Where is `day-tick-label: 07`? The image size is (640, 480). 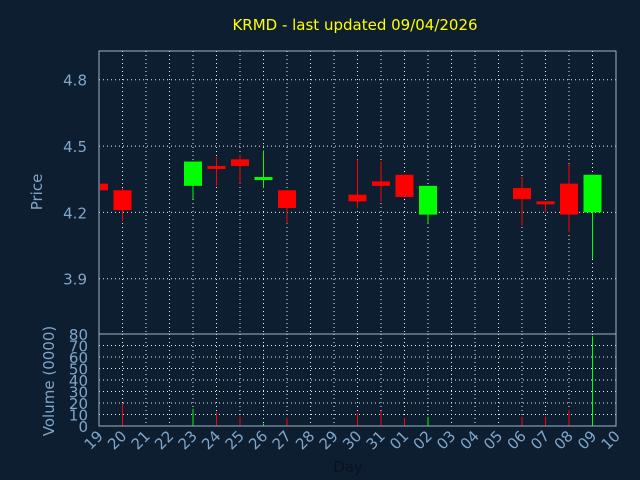 day-tick-label: 07 is located at coordinates (540, 440).